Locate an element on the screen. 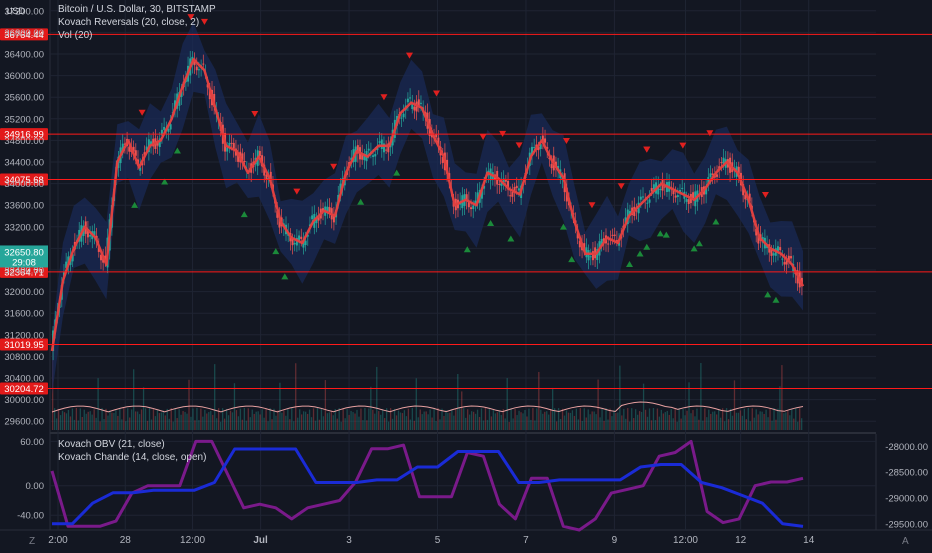 The image size is (932, 553). price-axis-tick: 31200.00 is located at coordinates (24, 335).